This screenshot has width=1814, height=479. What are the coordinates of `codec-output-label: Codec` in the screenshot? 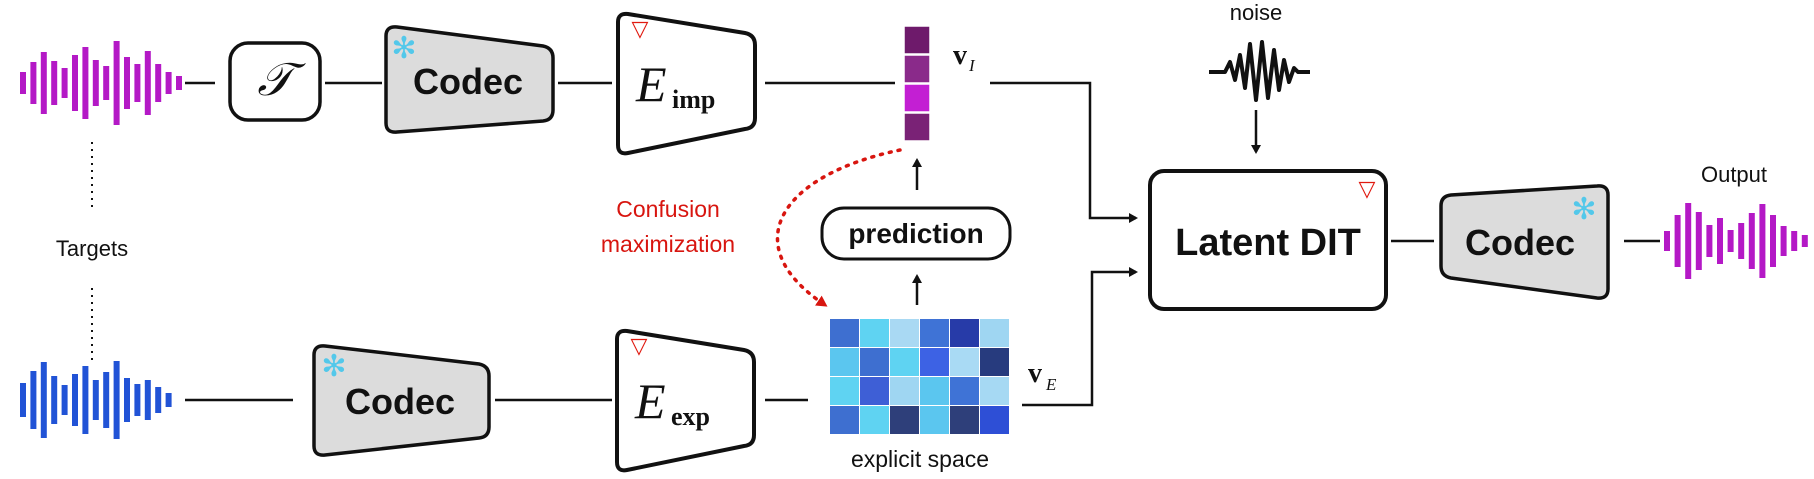 It's located at (1520, 242).